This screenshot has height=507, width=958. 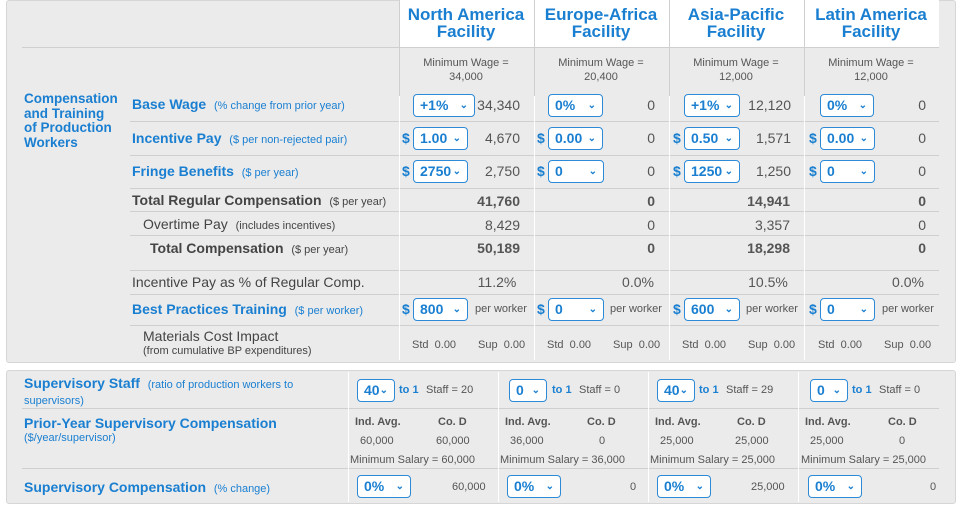 I want to click on materials-sup-europe-africa: Sup 0.00, so click(x=637, y=345).